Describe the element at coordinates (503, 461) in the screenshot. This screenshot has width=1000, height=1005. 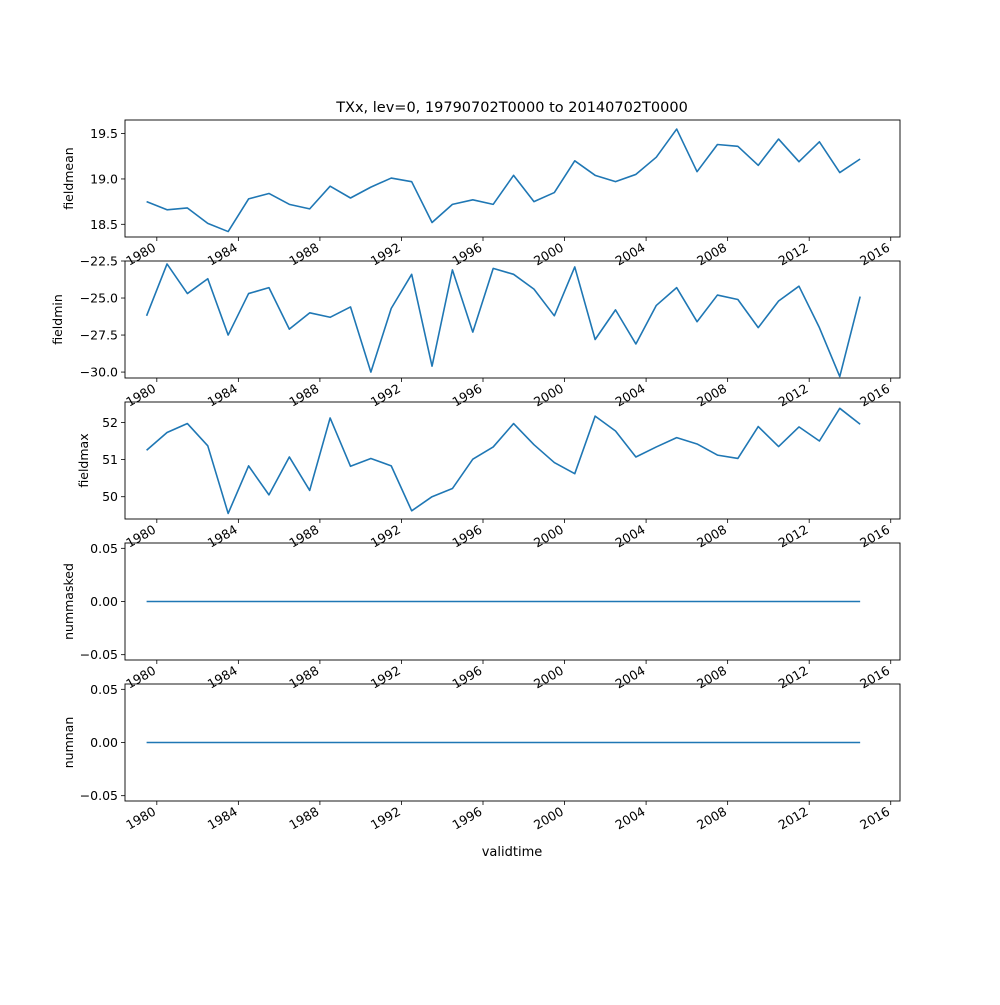
I see `series-line-fieldmax` at that location.